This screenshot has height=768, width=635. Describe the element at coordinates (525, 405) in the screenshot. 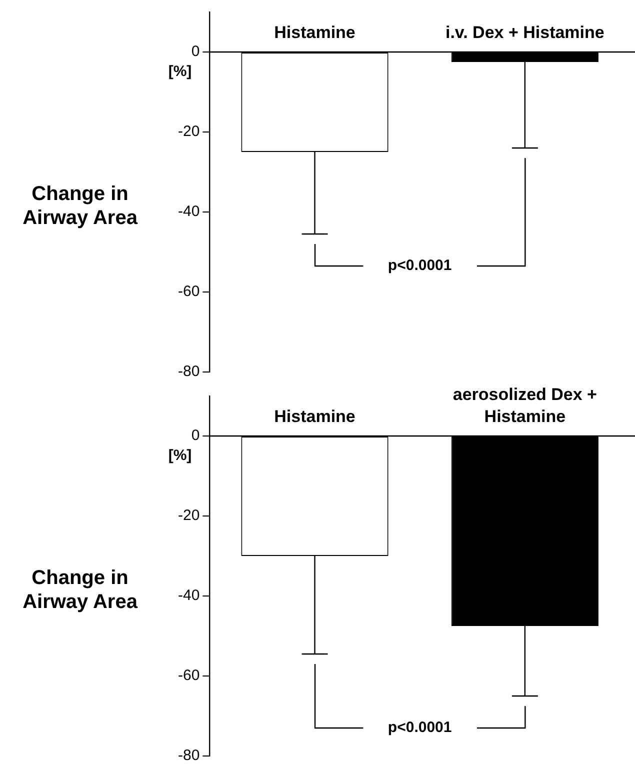

I see `x-tick-label: aerosolized Dex + Histamine` at that location.